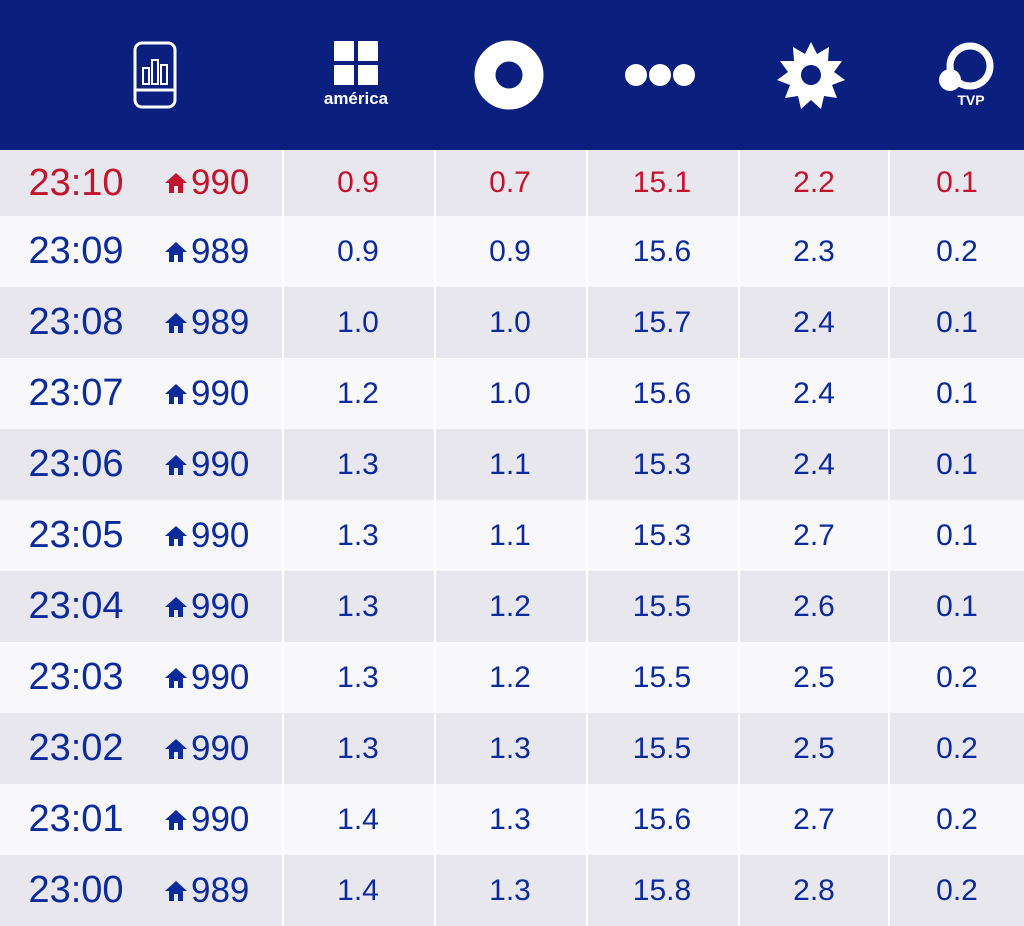 This screenshot has width=1024, height=926. I want to click on rating-dots-channel: 15.7, so click(662, 322).